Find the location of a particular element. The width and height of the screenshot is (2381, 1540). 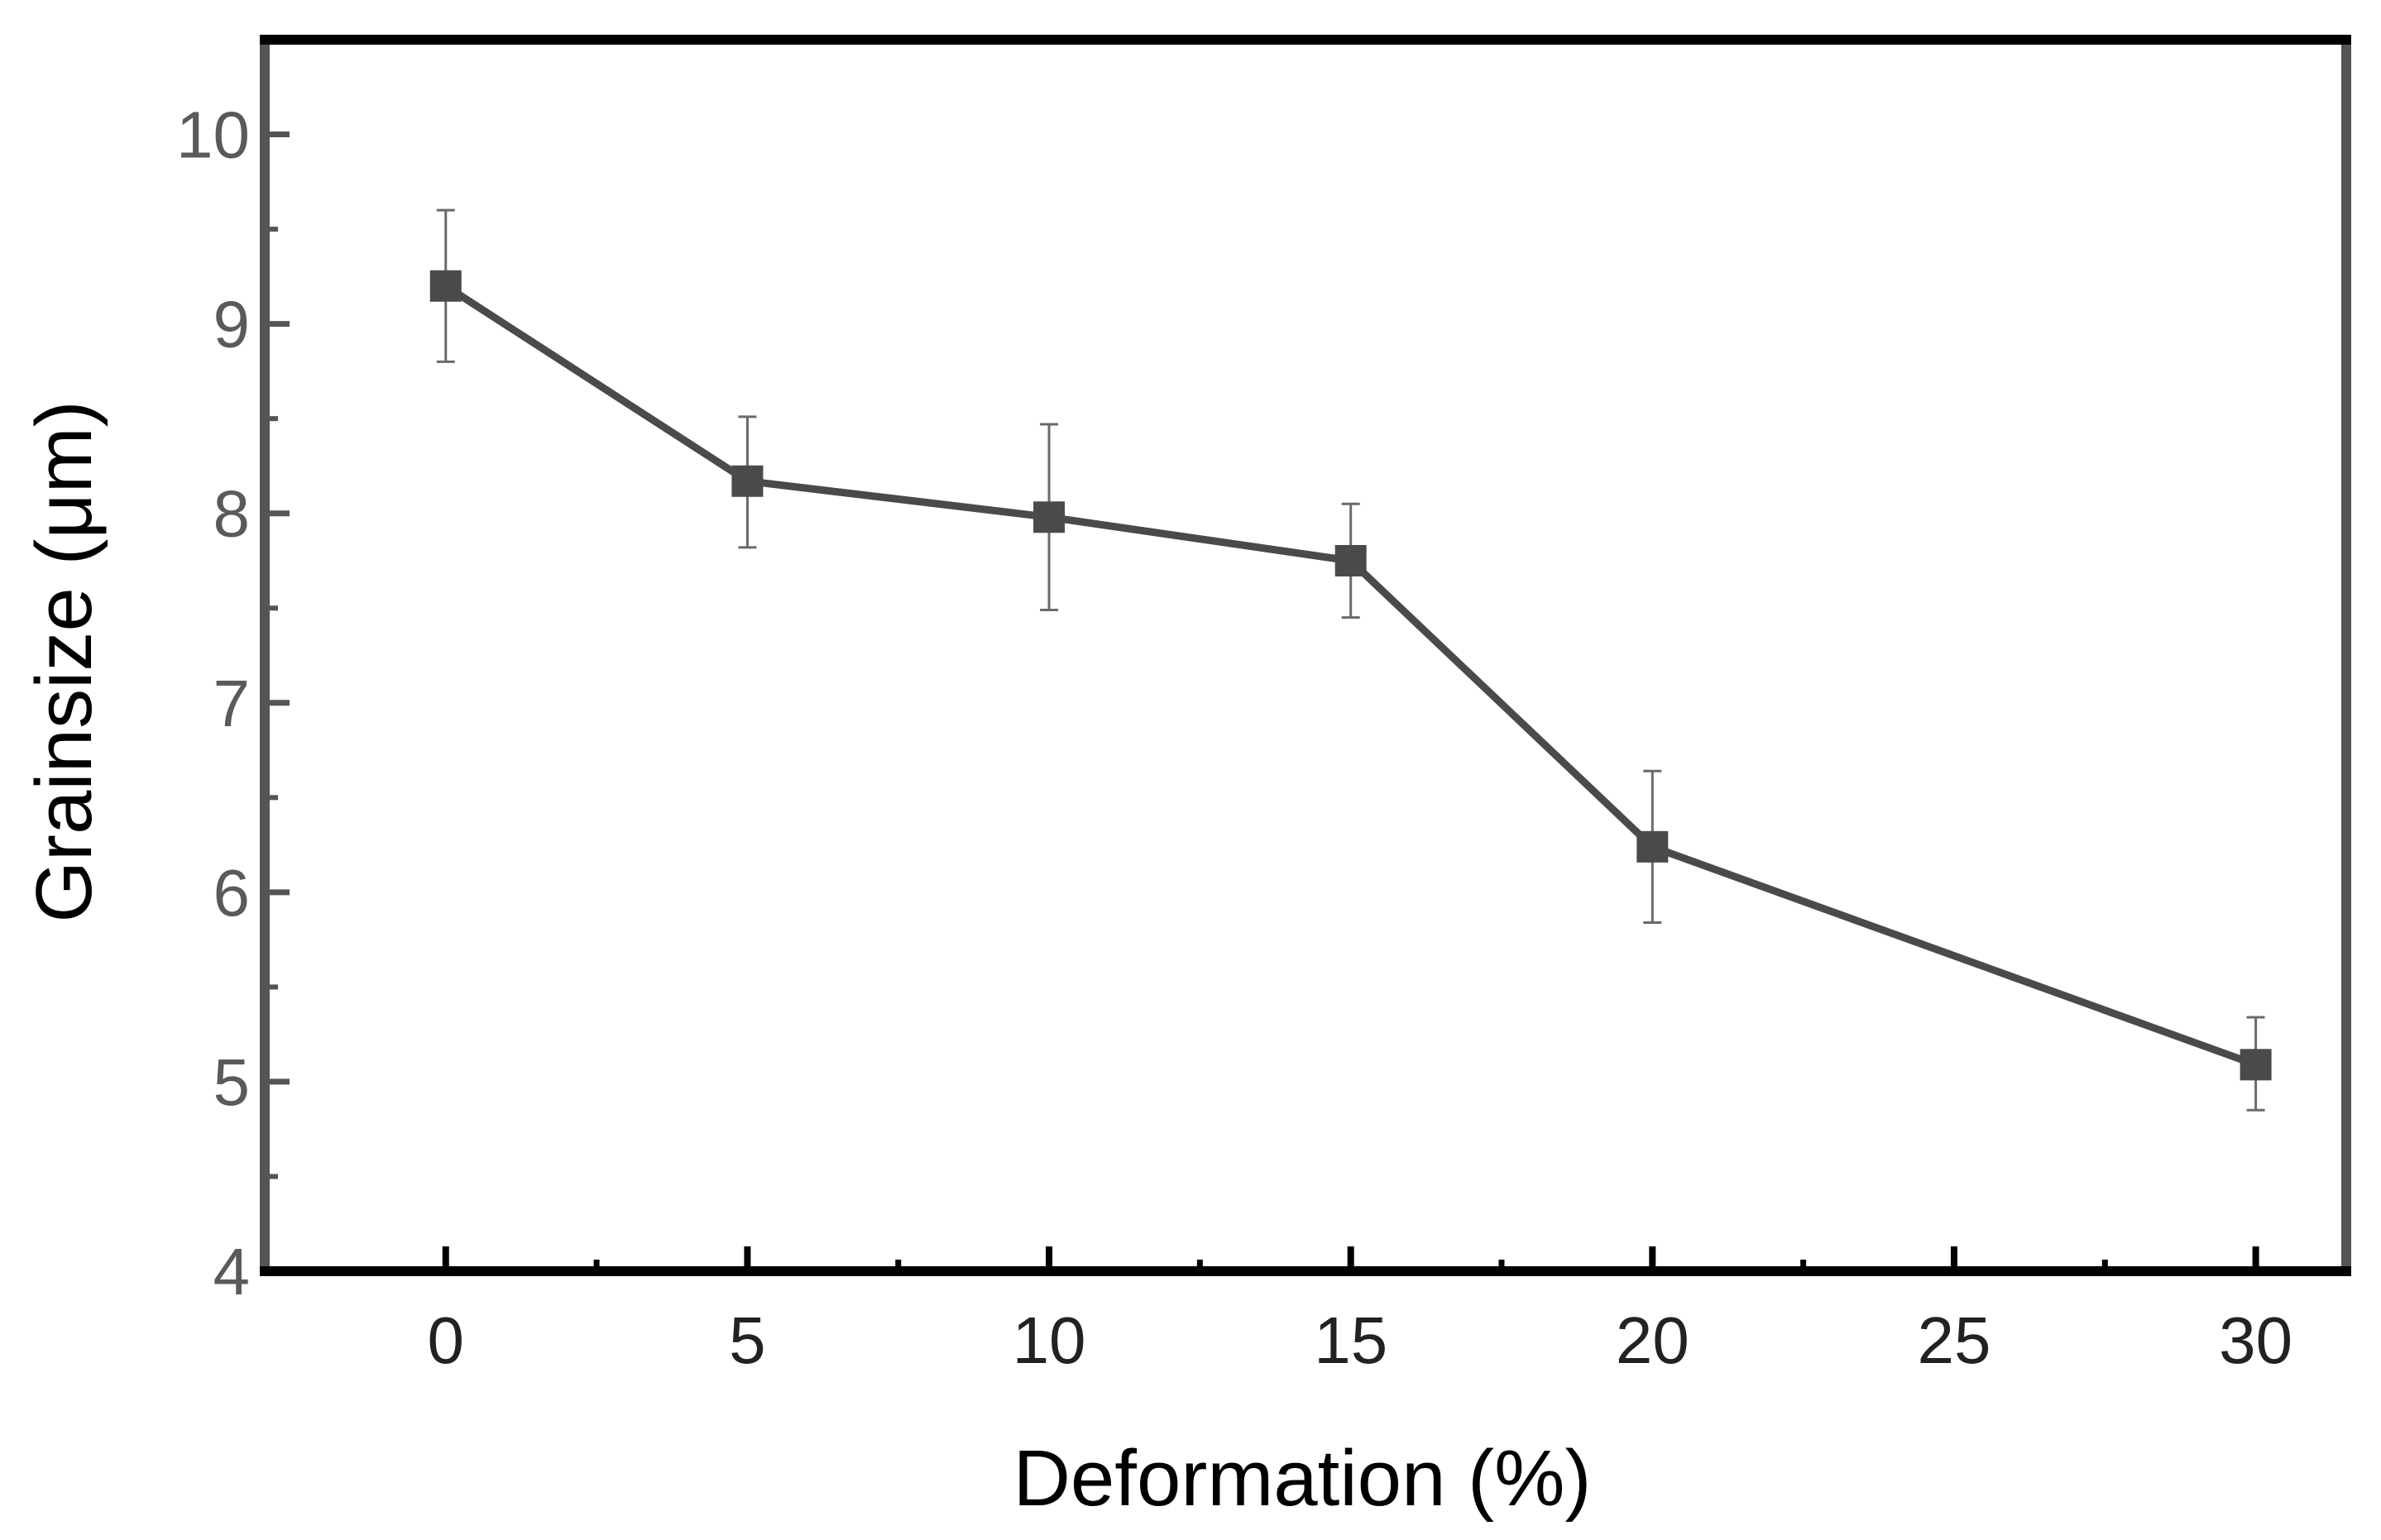

y-tick-label: 10 is located at coordinates (213, 135).